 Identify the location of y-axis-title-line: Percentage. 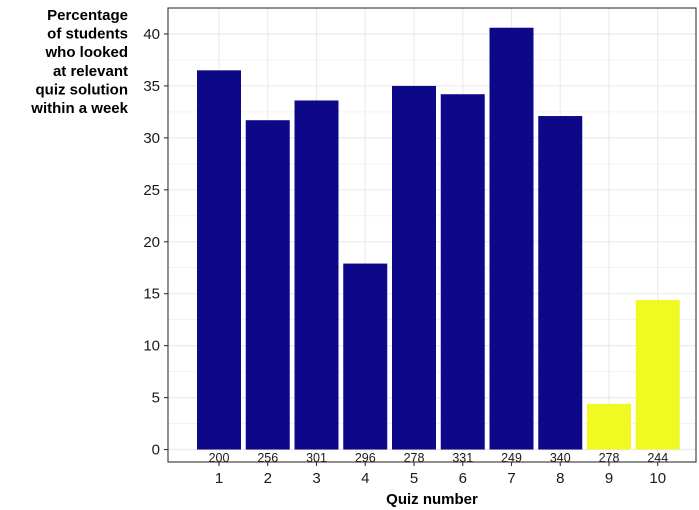
(87, 15).